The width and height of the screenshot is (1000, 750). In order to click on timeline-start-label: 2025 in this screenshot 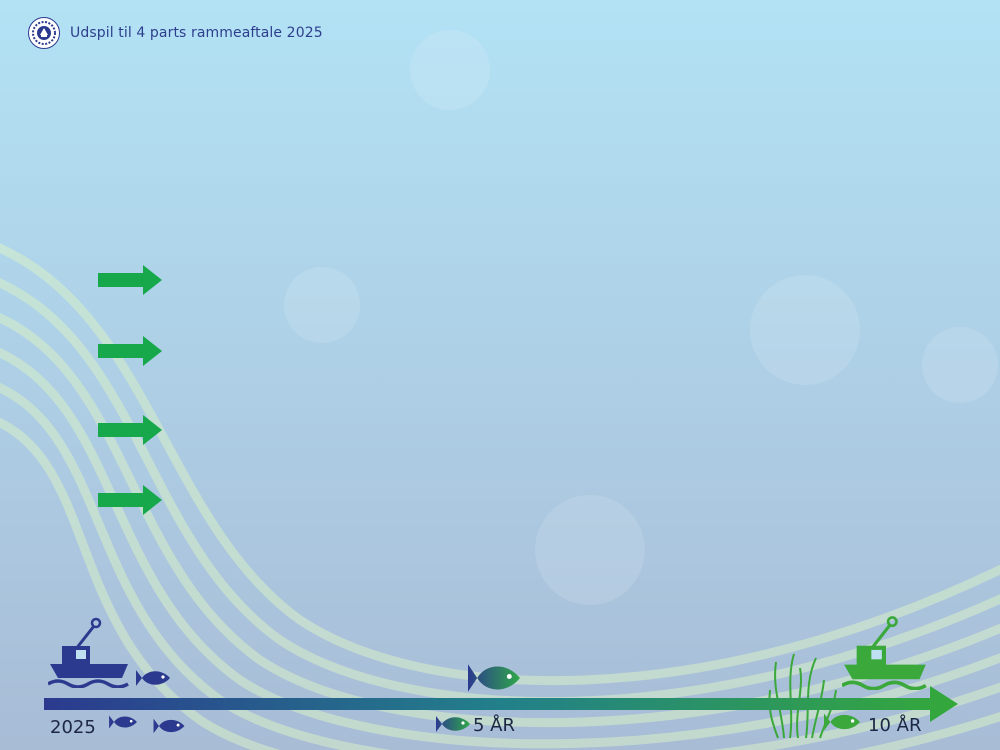, I will do `click(73, 727)`.